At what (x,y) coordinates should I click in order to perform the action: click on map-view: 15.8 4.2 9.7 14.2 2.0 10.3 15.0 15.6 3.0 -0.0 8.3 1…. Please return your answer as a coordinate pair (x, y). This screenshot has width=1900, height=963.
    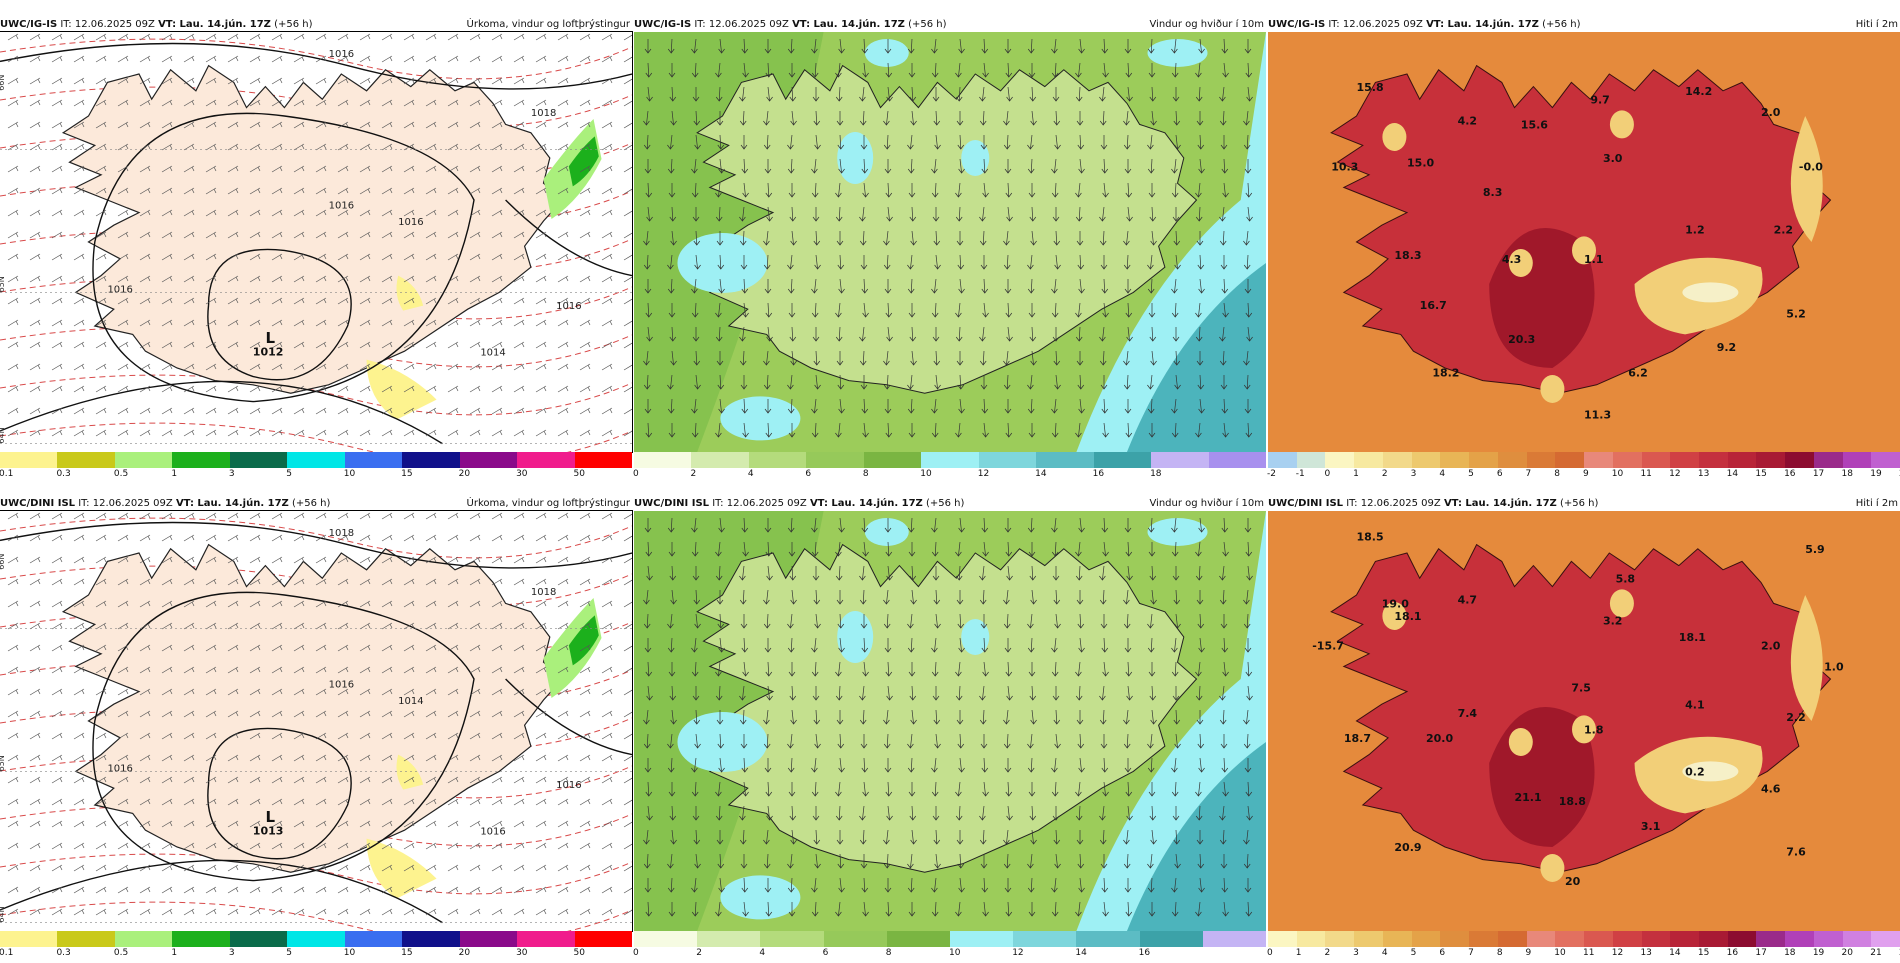
    Looking at the image, I should click on (1584, 242).